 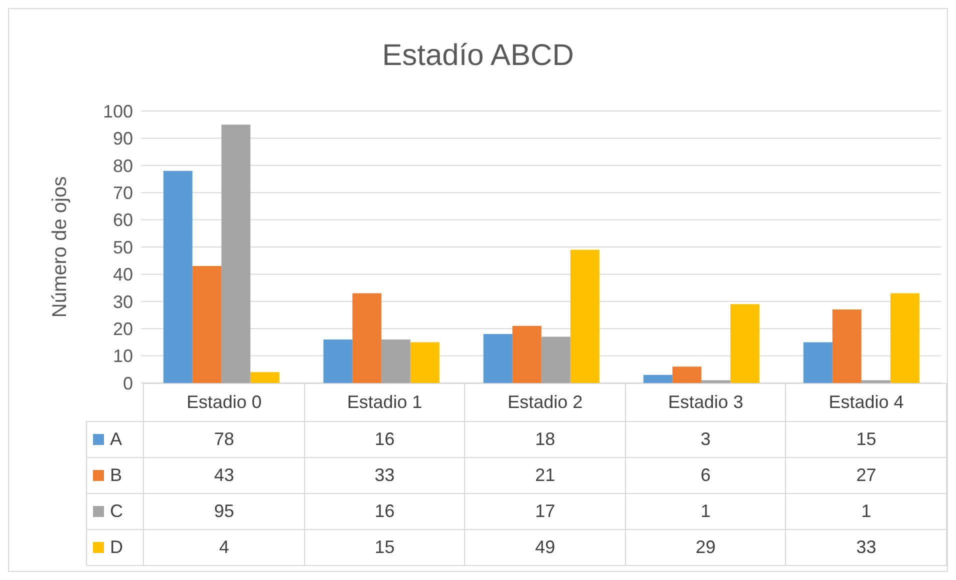 I want to click on y-tick-label: 0, so click(x=127, y=383).